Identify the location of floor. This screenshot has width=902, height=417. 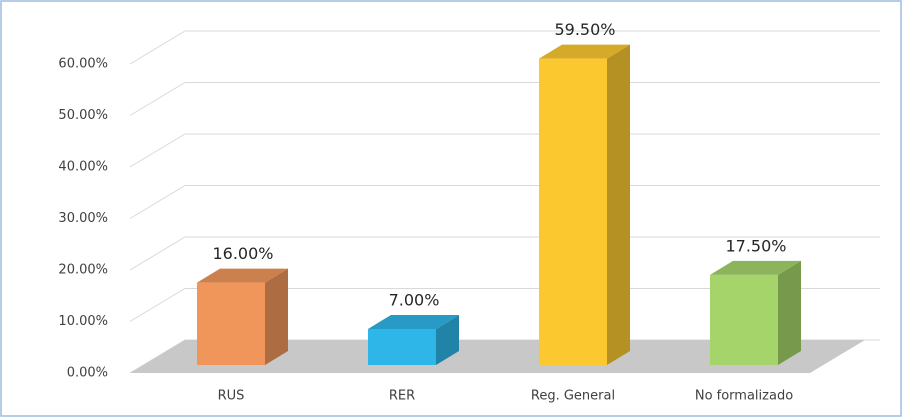
(497, 356).